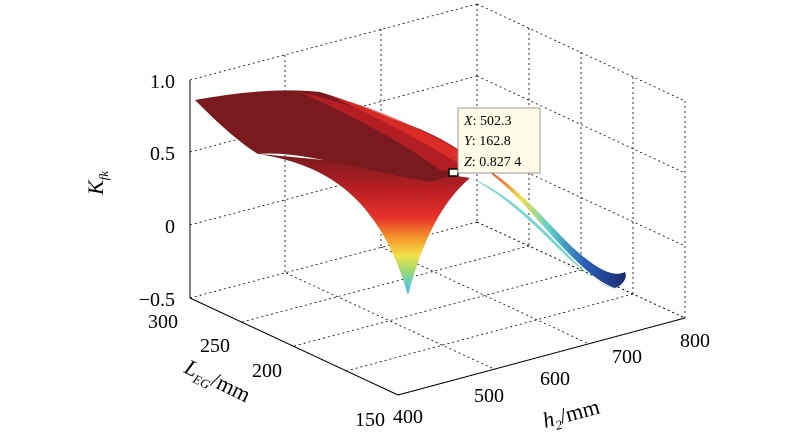  I want to click on y-tick-label: 200, so click(267, 371).